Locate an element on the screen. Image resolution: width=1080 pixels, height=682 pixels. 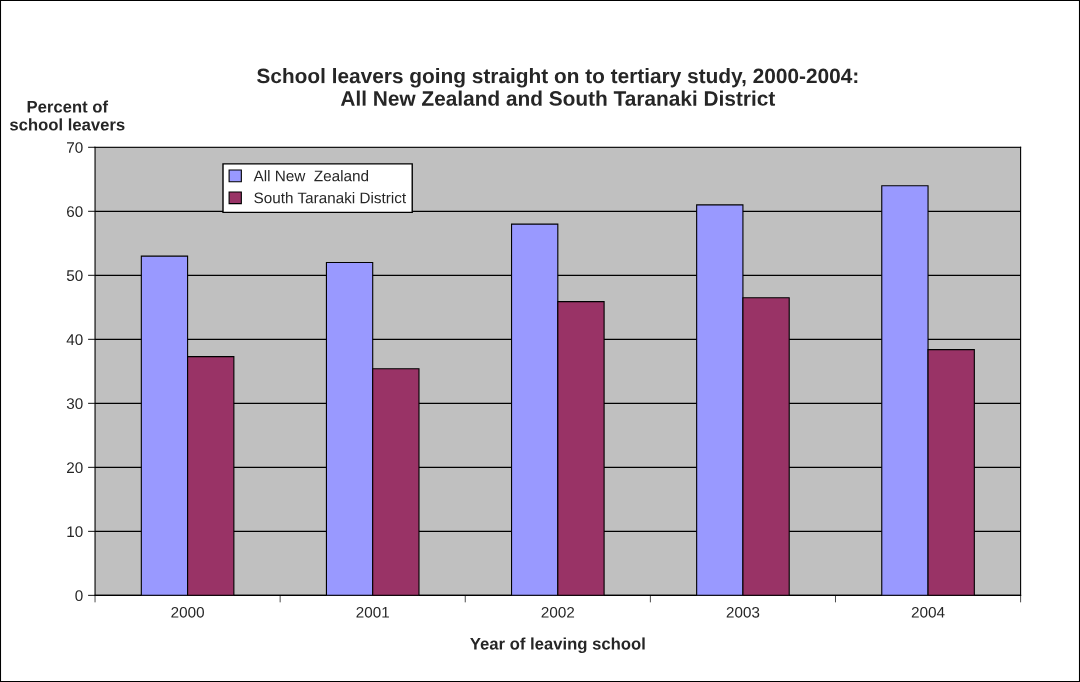
chart-title: School leavers going straight on to tertiary study, 2000-2004: All New Zealand and South Taranaki District is located at coordinates (557, 87).